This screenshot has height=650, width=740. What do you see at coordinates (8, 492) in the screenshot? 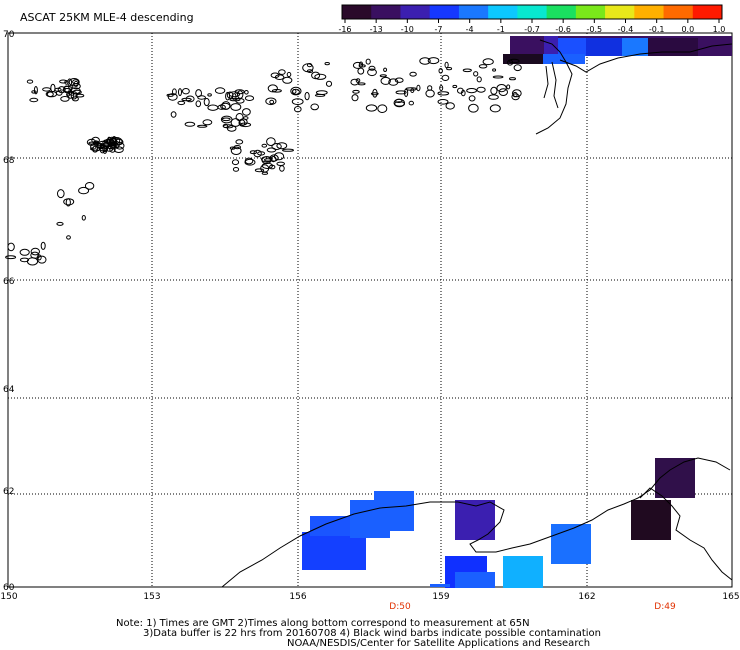
I see `lat-label: 62` at bounding box center [8, 492].